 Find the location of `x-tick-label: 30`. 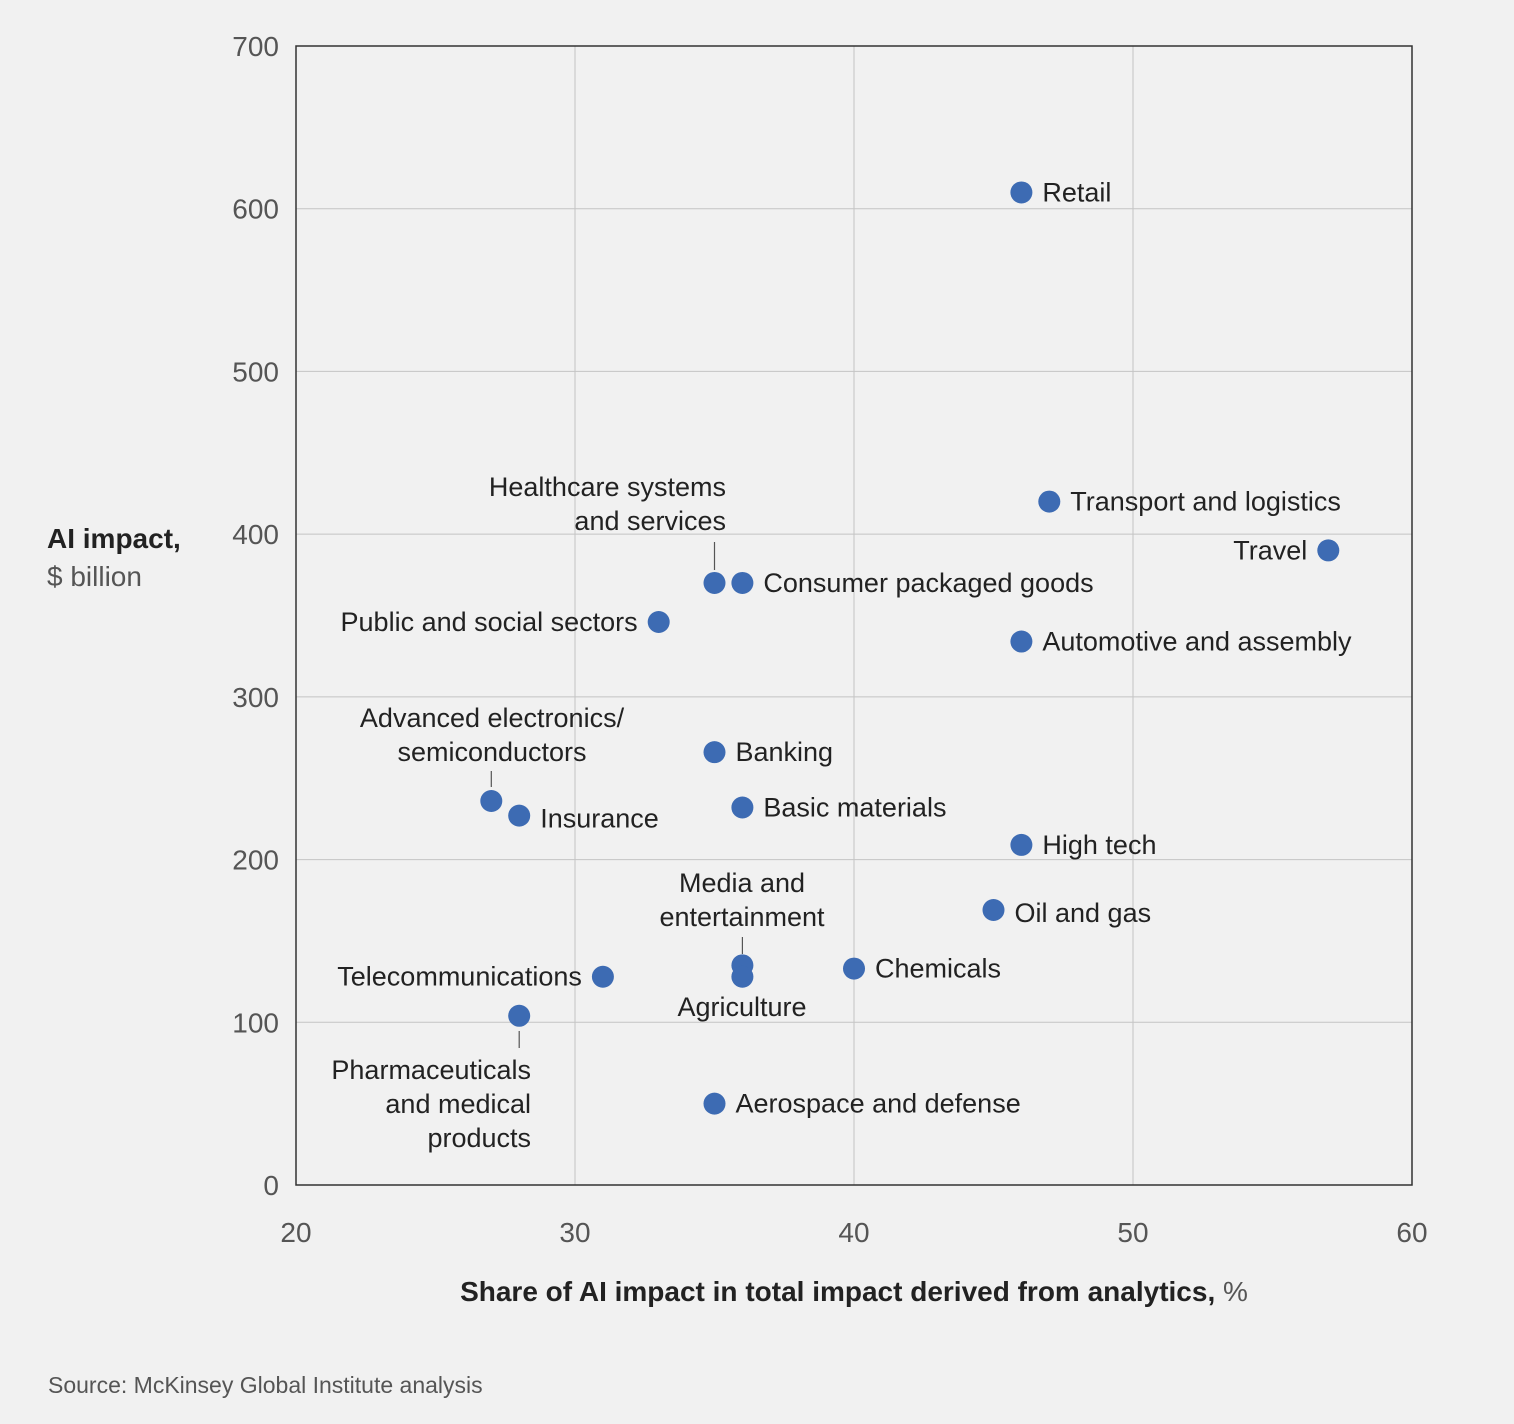

x-tick-label: 30 is located at coordinates (574, 1232).